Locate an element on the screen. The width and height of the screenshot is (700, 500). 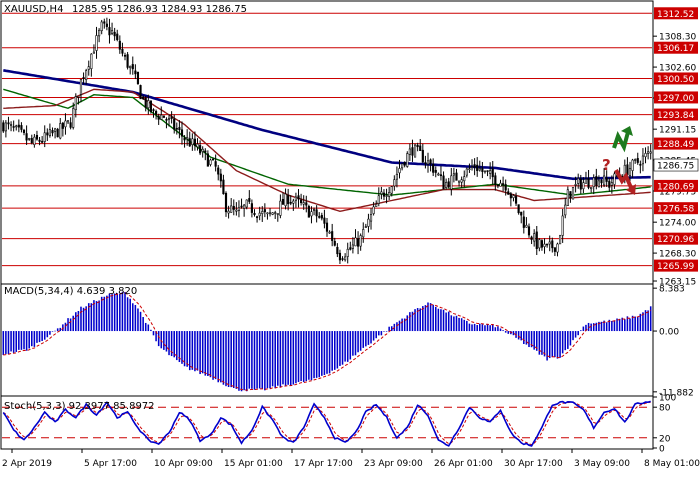
current-price-label: 1286.75 is located at coordinates (675, 167).